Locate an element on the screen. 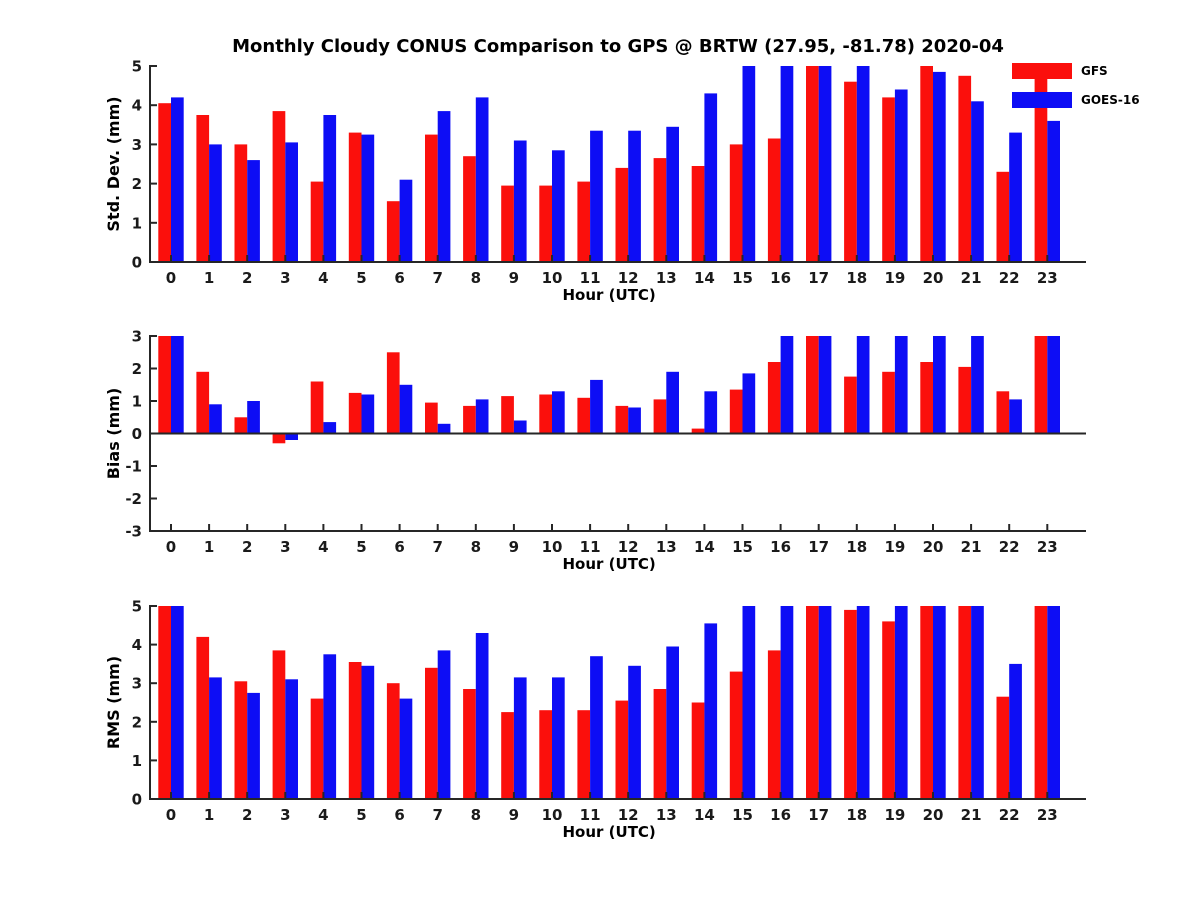 The height and width of the screenshot is (900, 1200). legend-label-gfs: GFS is located at coordinates (1094, 71).